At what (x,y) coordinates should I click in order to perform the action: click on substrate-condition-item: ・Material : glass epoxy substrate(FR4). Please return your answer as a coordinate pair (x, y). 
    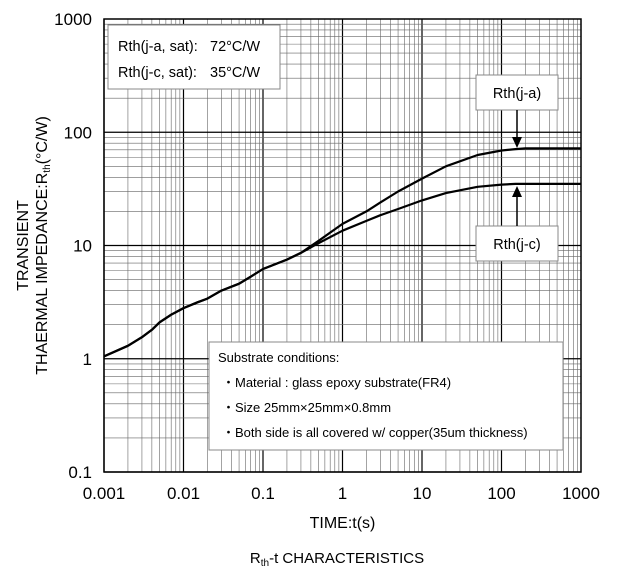
    Looking at the image, I should click on (336, 382).